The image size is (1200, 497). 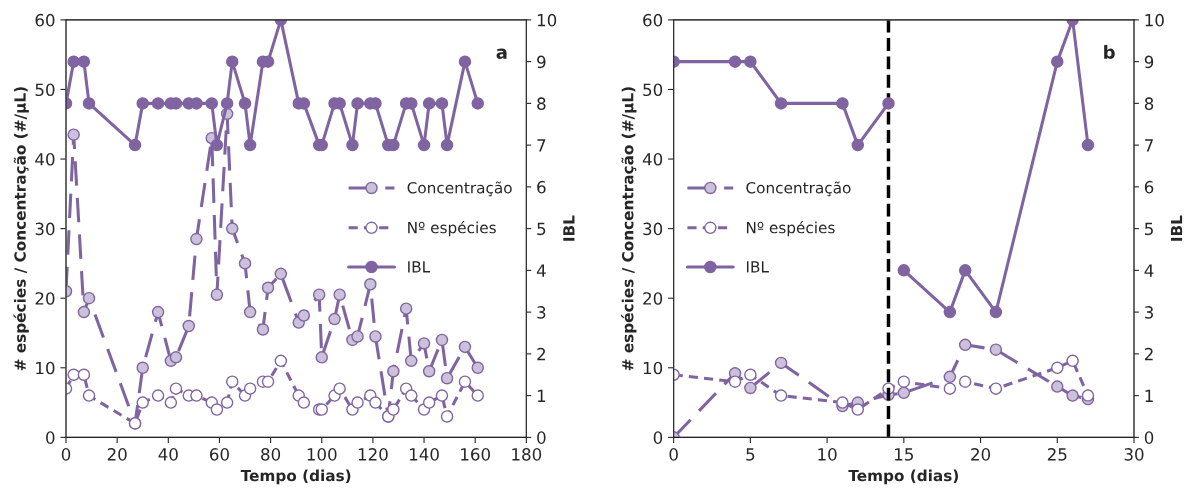 I want to click on x-tick-label: 10, so click(x=827, y=454).